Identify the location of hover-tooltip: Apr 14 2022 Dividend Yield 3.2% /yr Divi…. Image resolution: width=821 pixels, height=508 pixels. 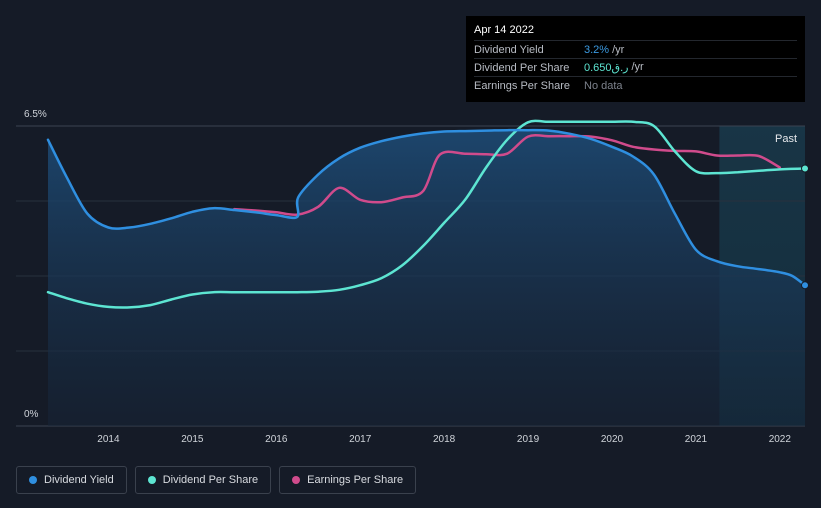
(635, 59).